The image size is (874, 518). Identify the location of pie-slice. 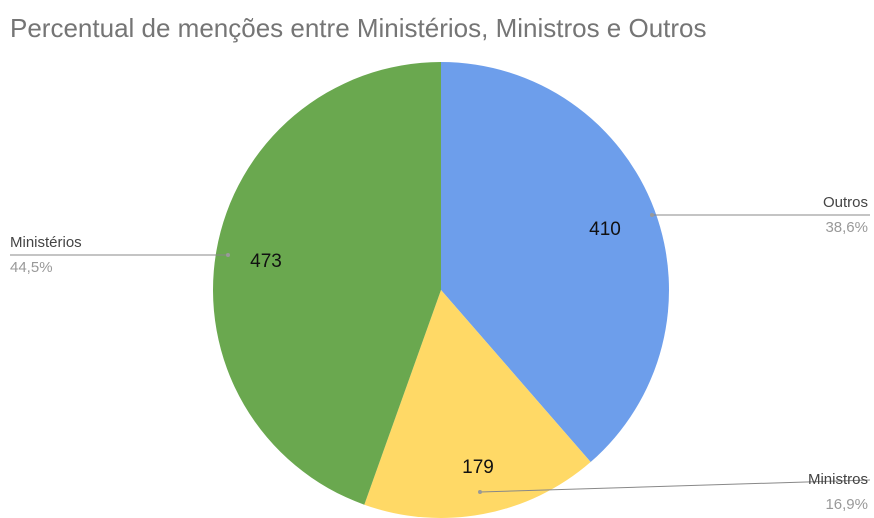
(477, 404).